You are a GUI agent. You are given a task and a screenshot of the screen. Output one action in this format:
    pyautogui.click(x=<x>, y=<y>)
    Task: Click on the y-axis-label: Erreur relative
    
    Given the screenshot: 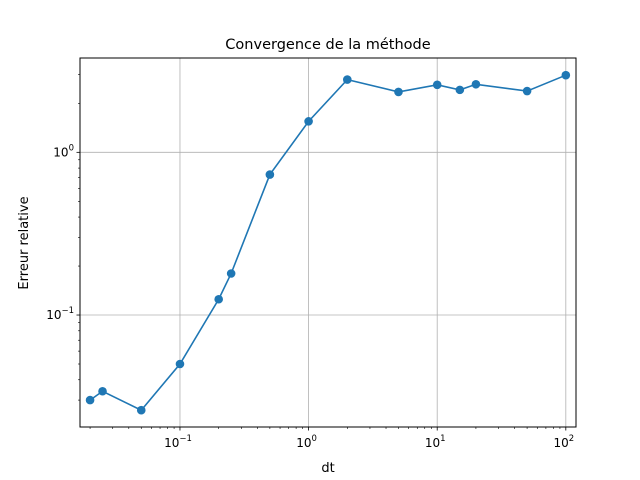 What is the action you would take?
    pyautogui.click(x=24, y=242)
    